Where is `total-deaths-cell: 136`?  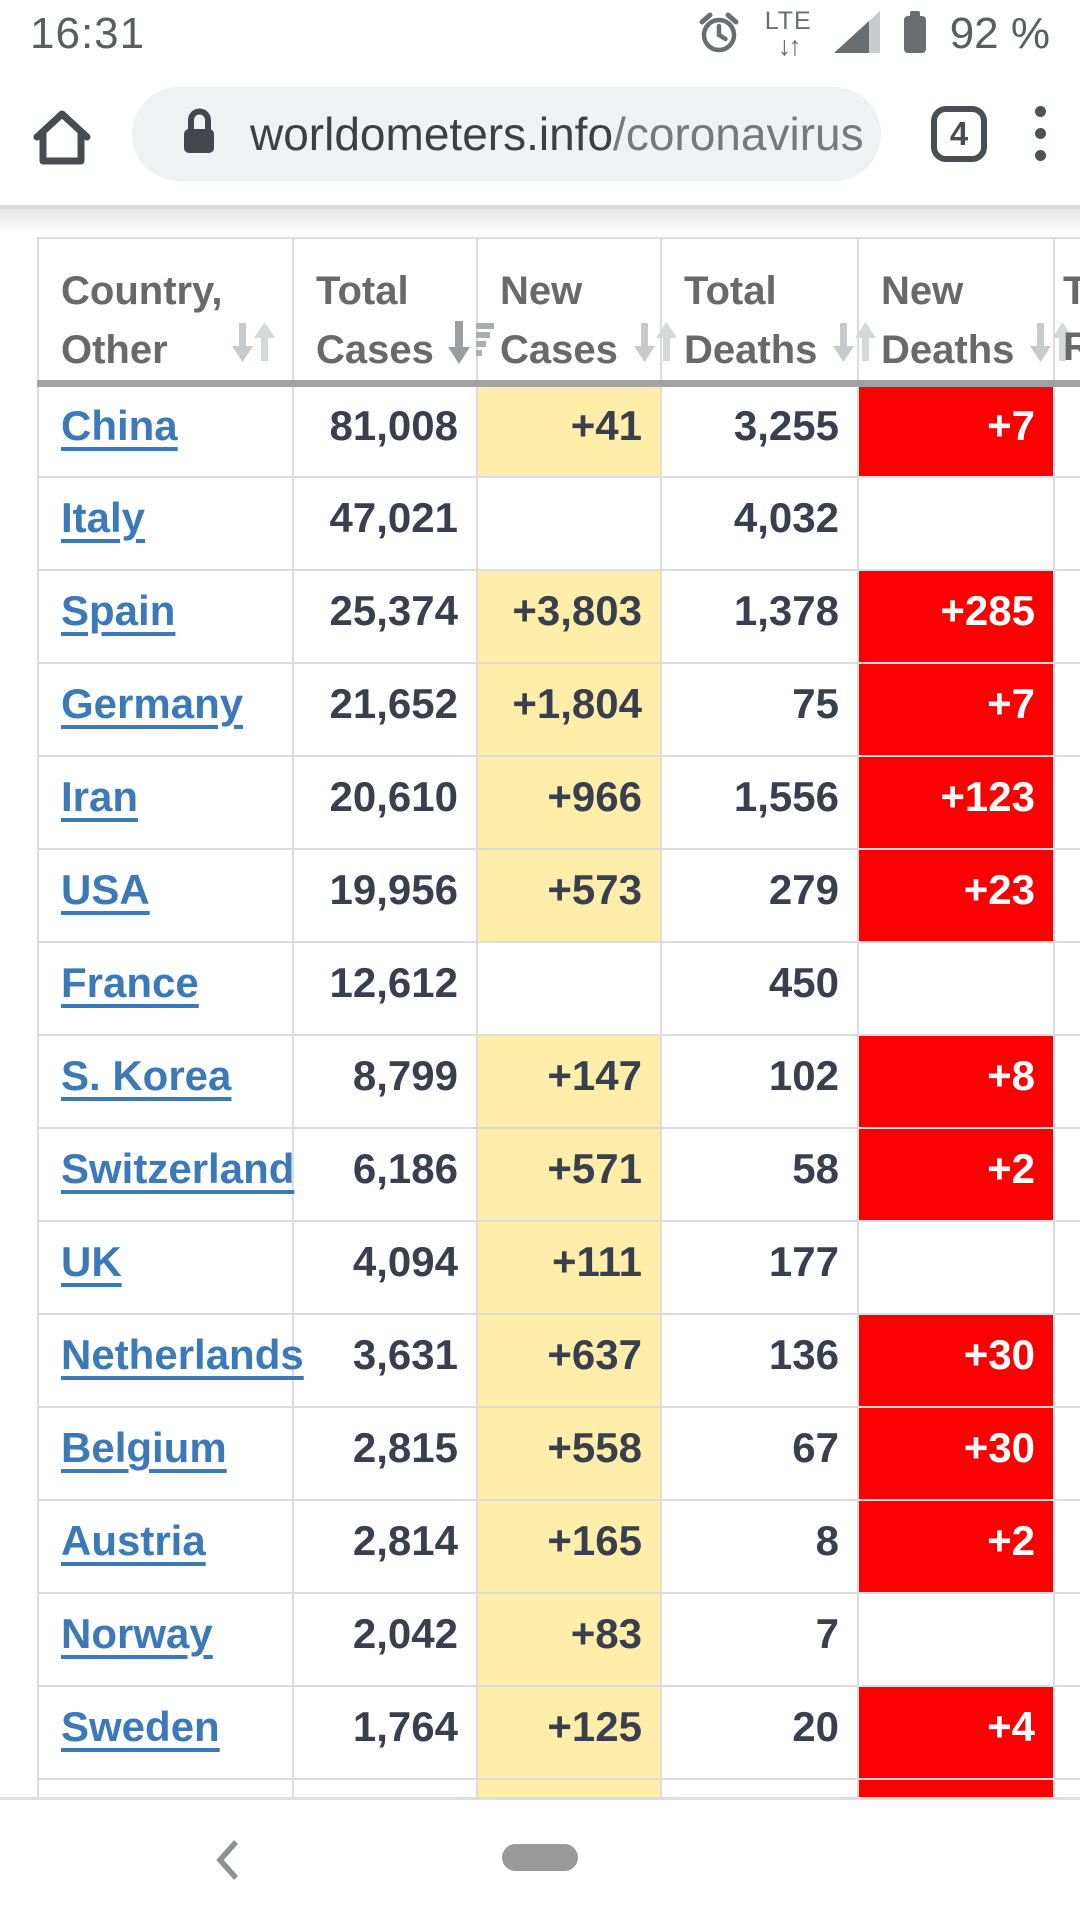
total-deaths-cell: 136 is located at coordinates (759, 1360).